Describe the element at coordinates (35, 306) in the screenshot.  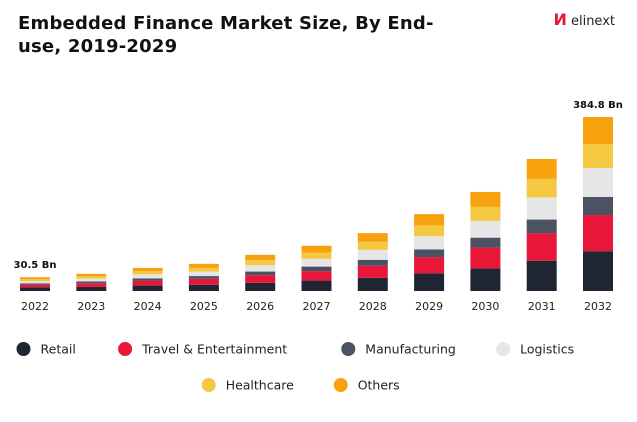
I see `x-tick-label: 2022` at that location.